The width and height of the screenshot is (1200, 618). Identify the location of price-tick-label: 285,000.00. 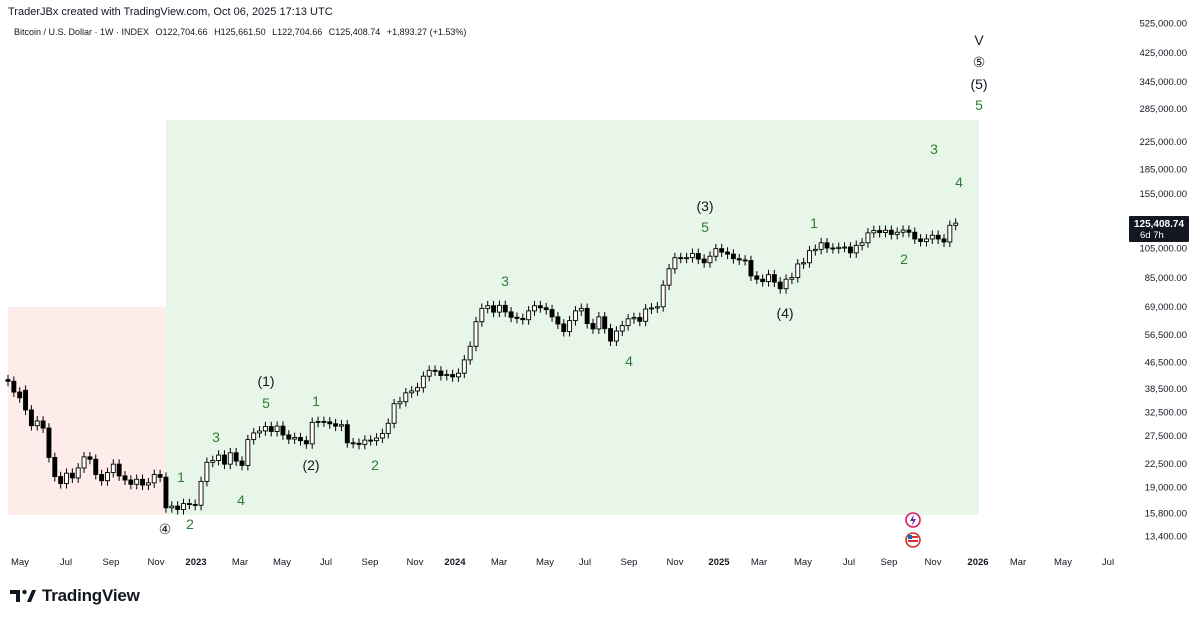
(1163, 109).